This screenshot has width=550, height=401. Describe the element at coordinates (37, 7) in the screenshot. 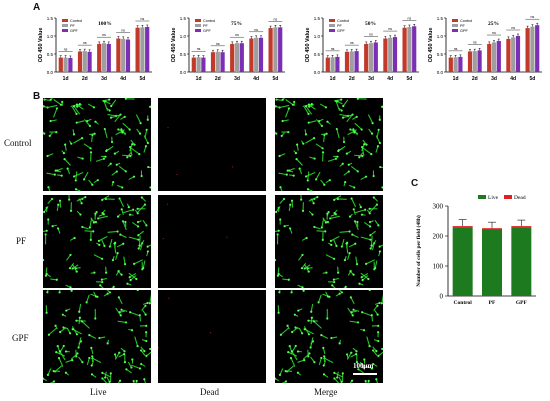

I see `panel-label-a: A` at that location.